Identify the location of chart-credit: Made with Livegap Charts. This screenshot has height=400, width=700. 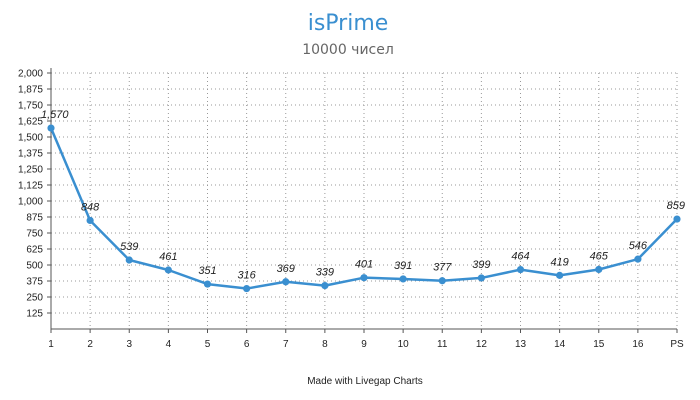
(365, 381).